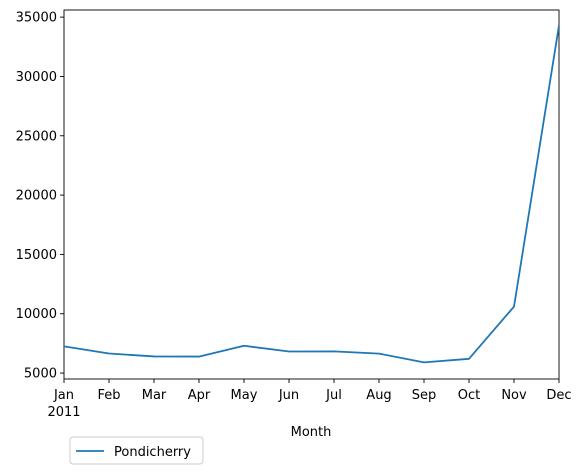  I want to click on x-tick-label-mar: Mar, so click(154, 395).